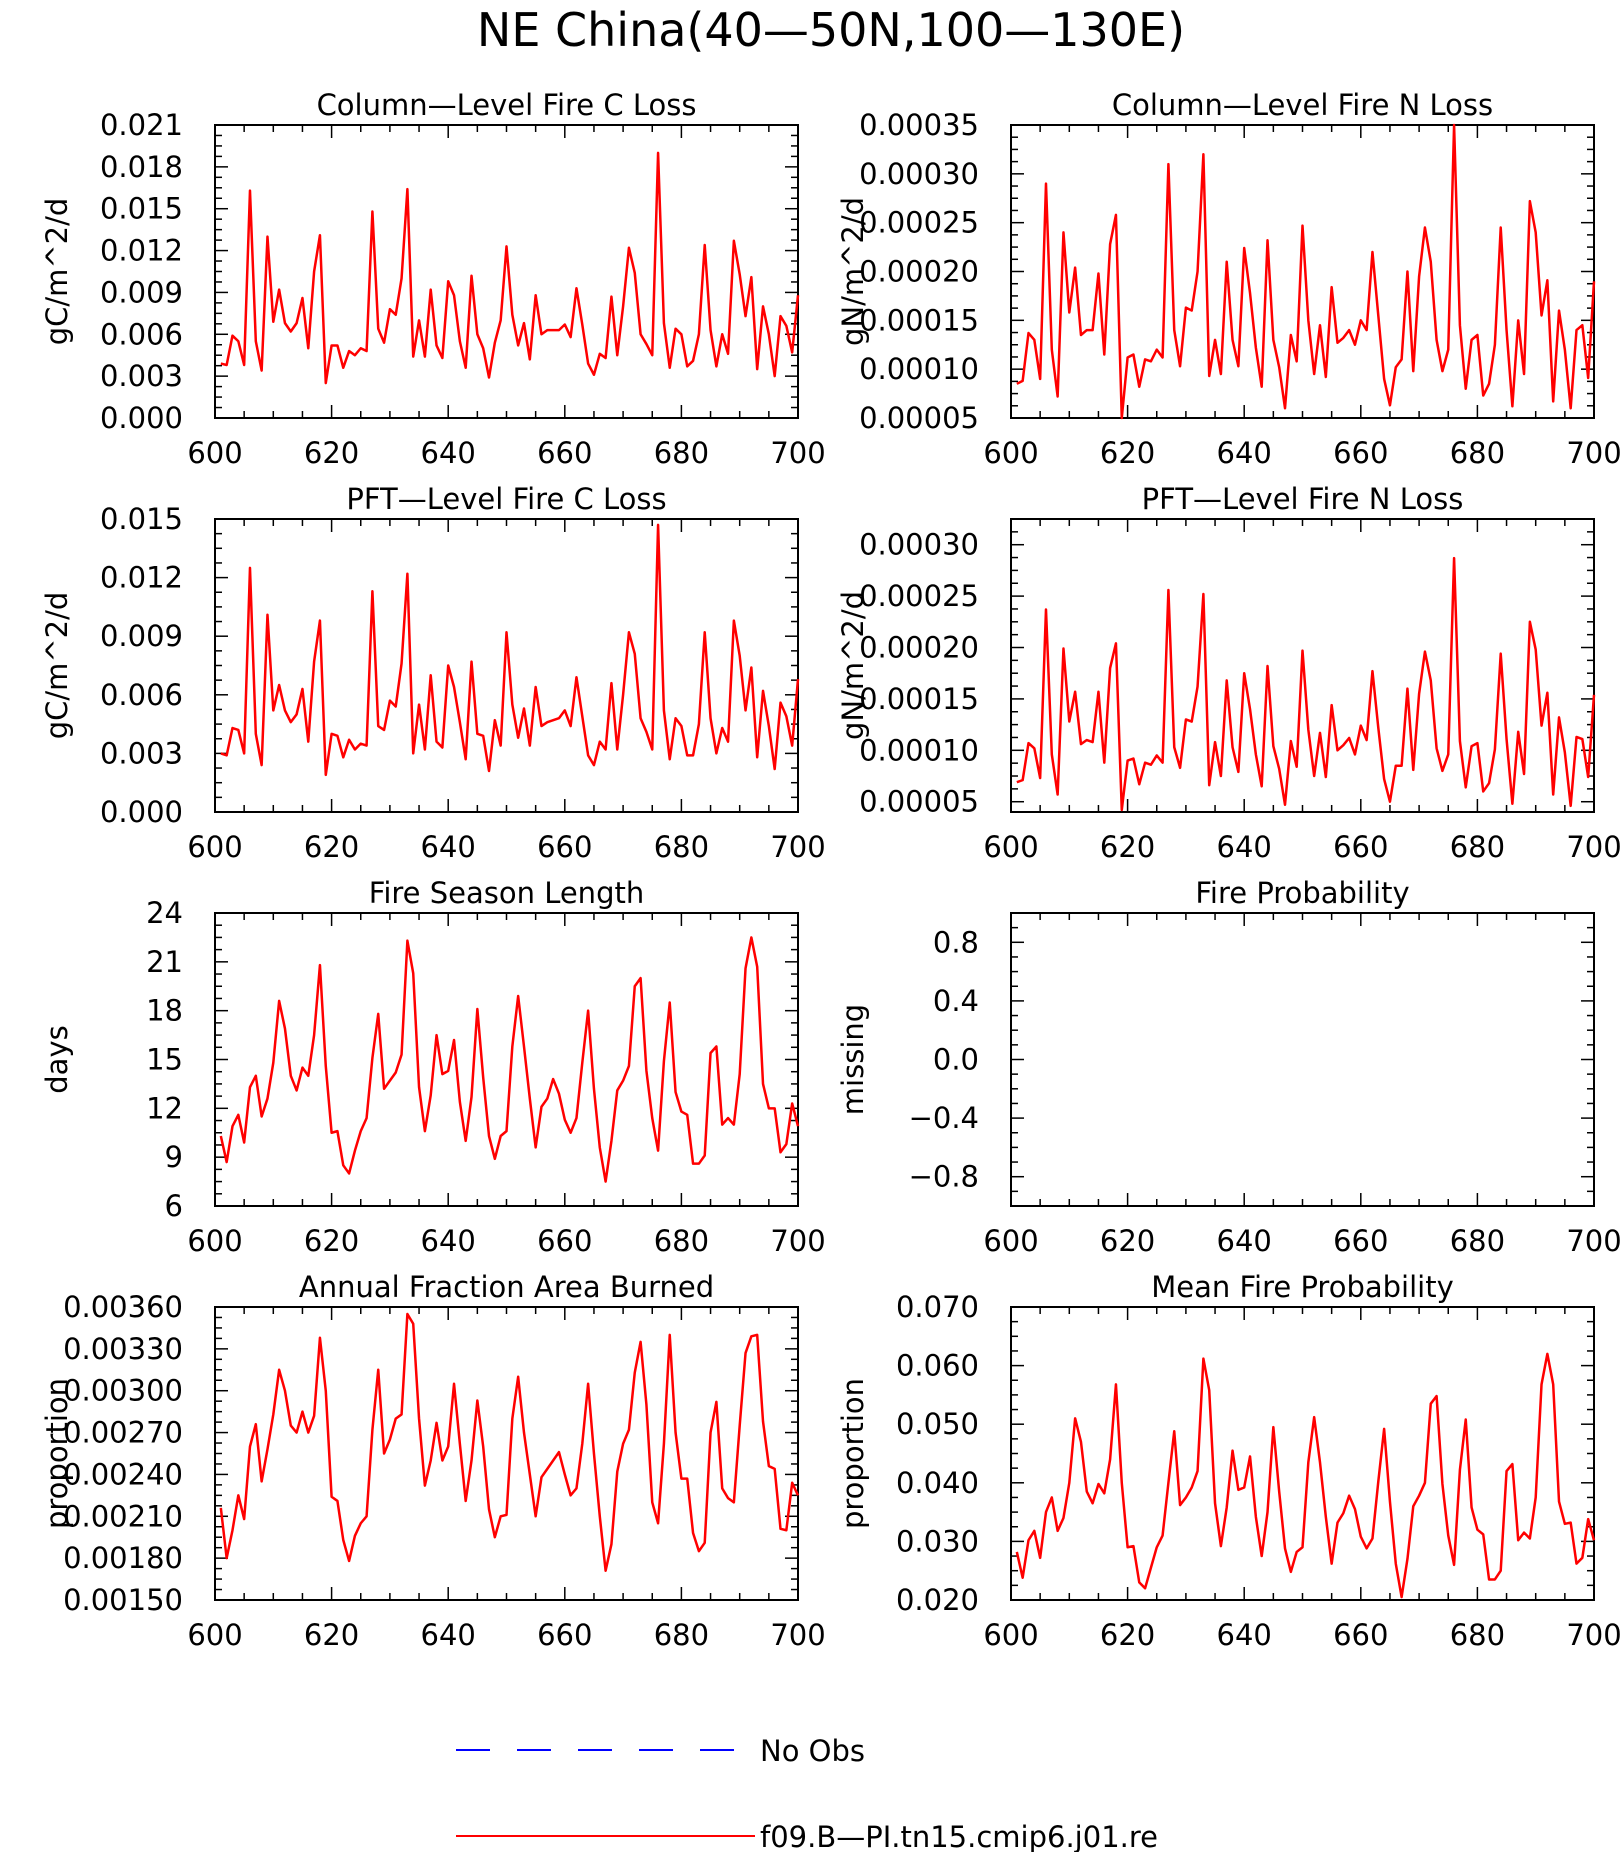  What do you see at coordinates (141, 753) in the screenshot?
I see `y-tick-label: 0.003` at bounding box center [141, 753].